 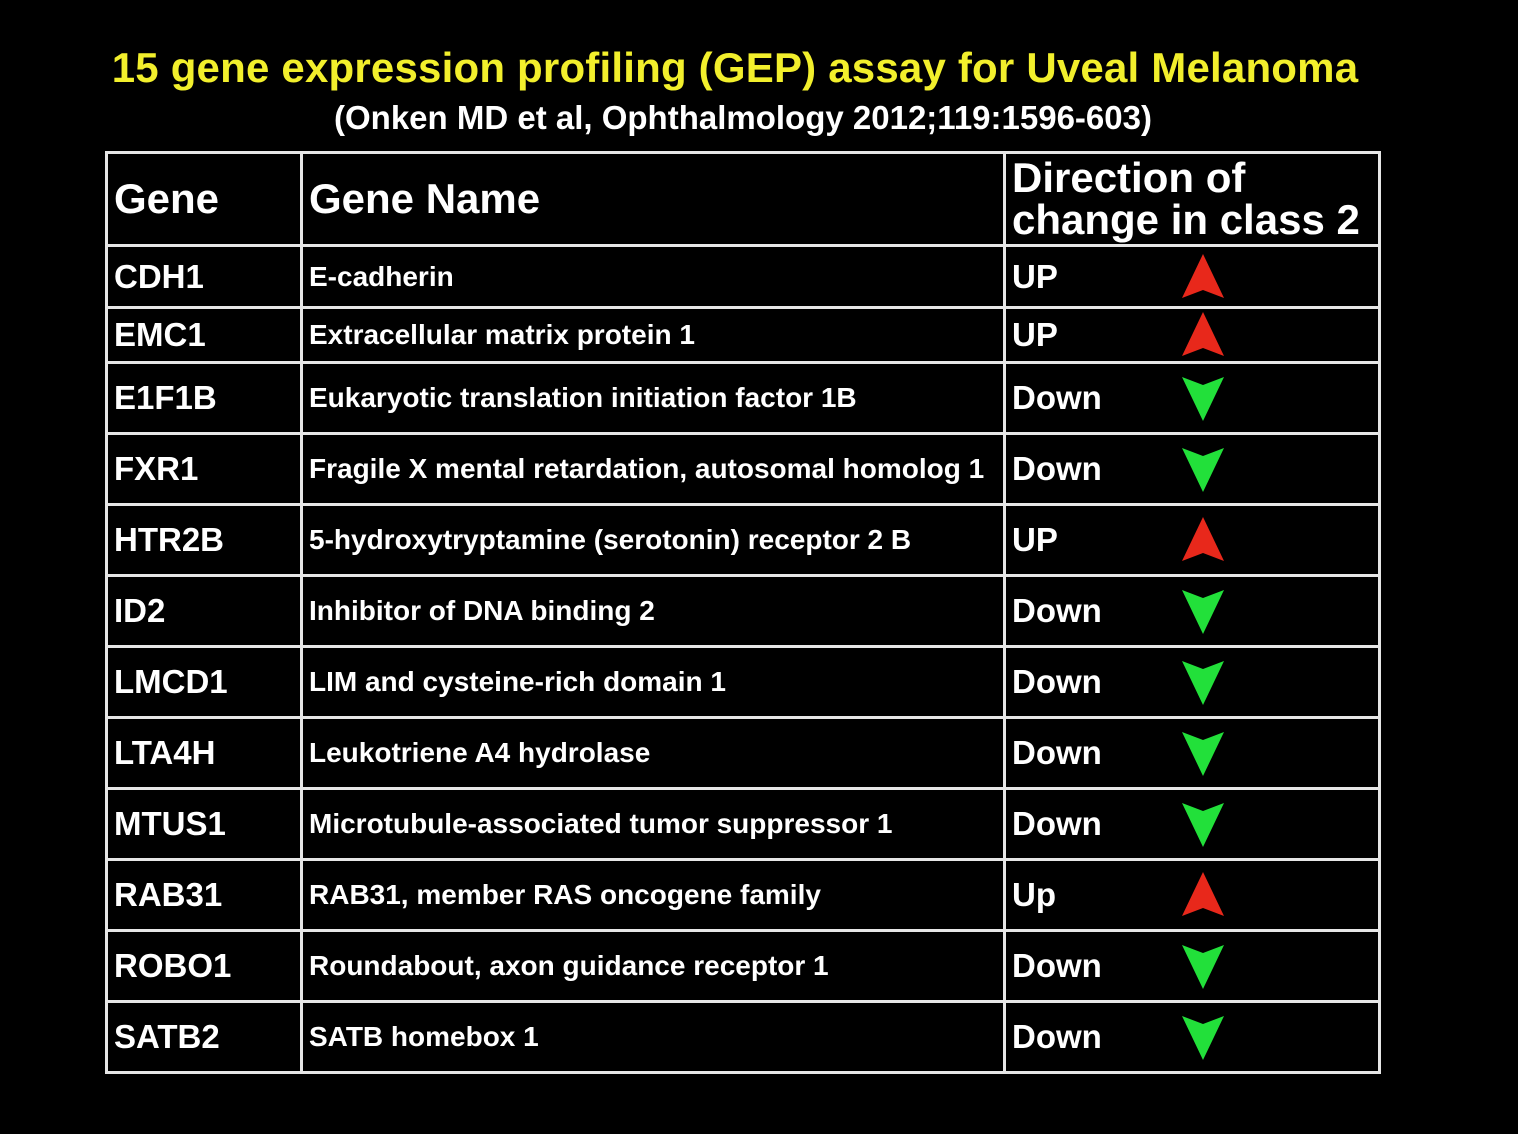 What do you see at coordinates (204, 335) in the screenshot?
I see `gene-symbol: EMC1` at bounding box center [204, 335].